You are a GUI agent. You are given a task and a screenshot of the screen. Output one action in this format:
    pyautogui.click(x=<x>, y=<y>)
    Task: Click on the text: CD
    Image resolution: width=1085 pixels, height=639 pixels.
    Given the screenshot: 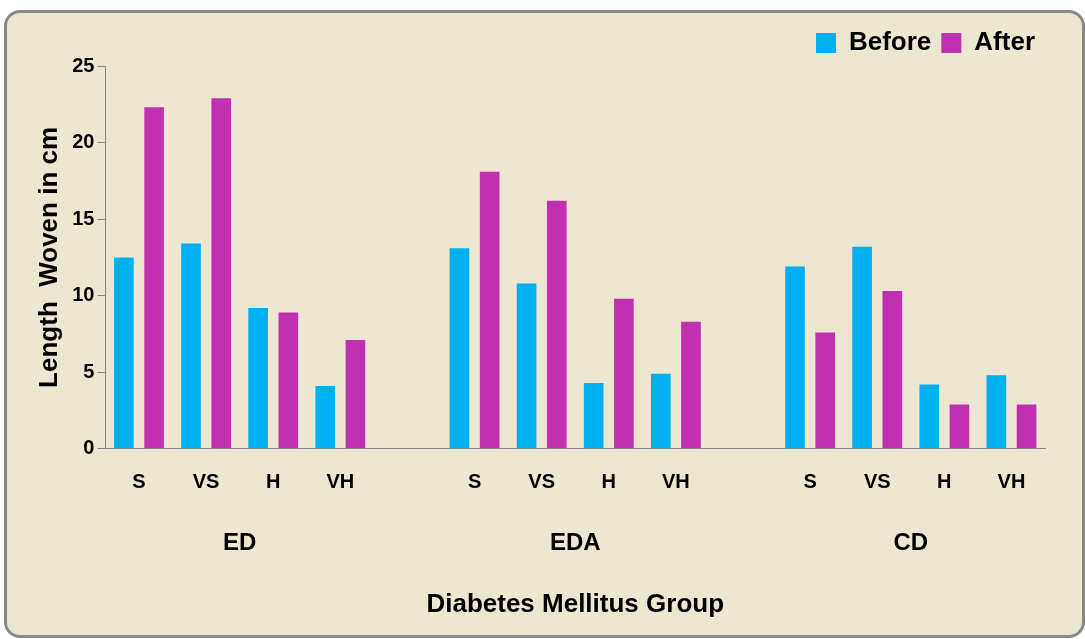 What is the action you would take?
    pyautogui.click(x=911, y=542)
    